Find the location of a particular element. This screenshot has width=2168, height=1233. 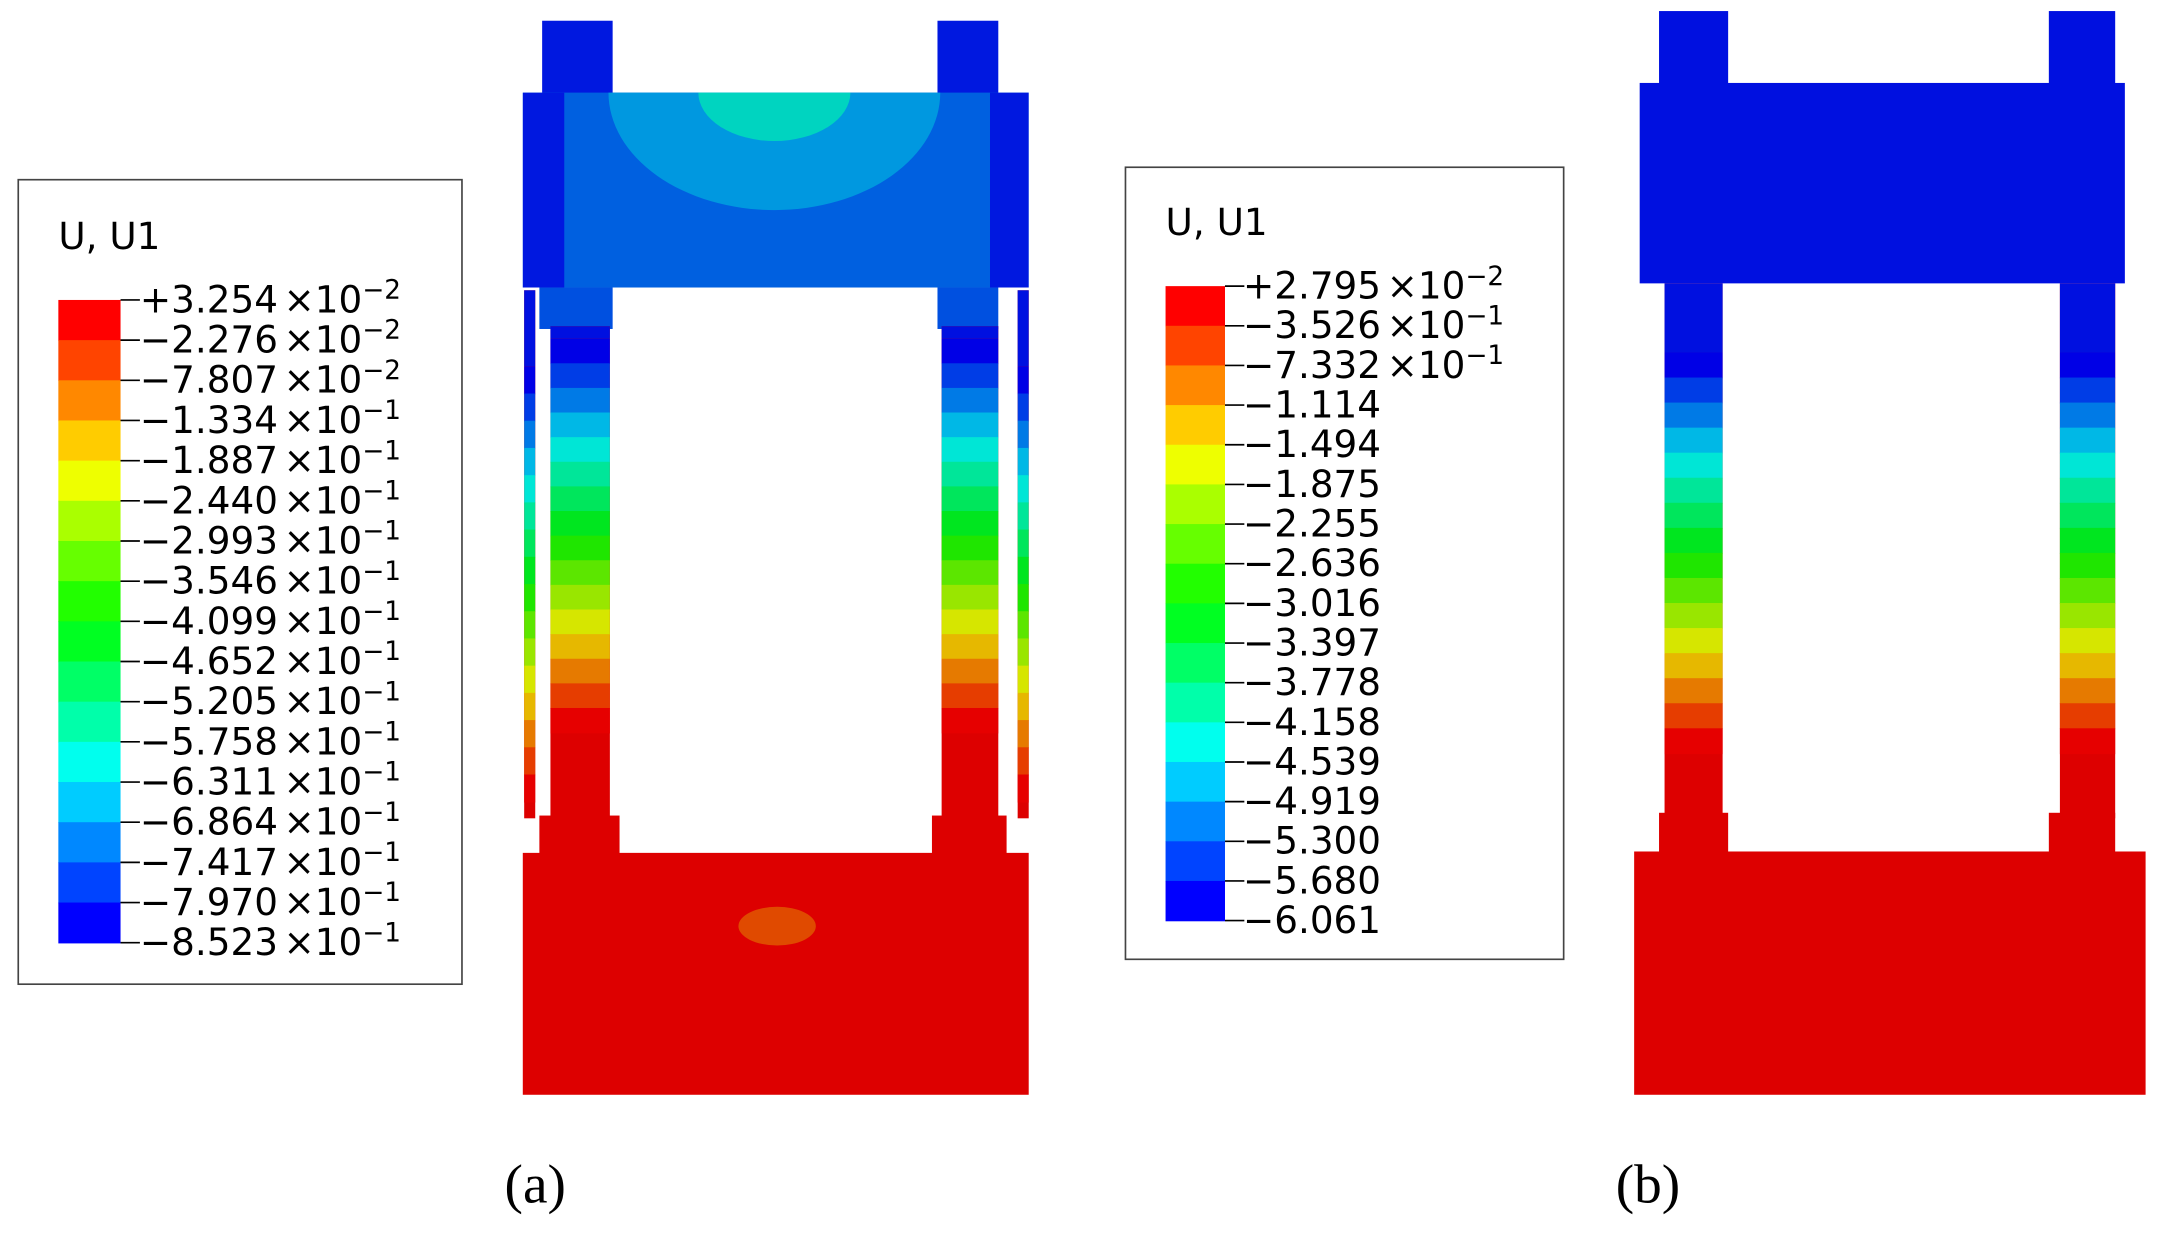

legend-label: −4.158 is located at coordinates (1312, 722).